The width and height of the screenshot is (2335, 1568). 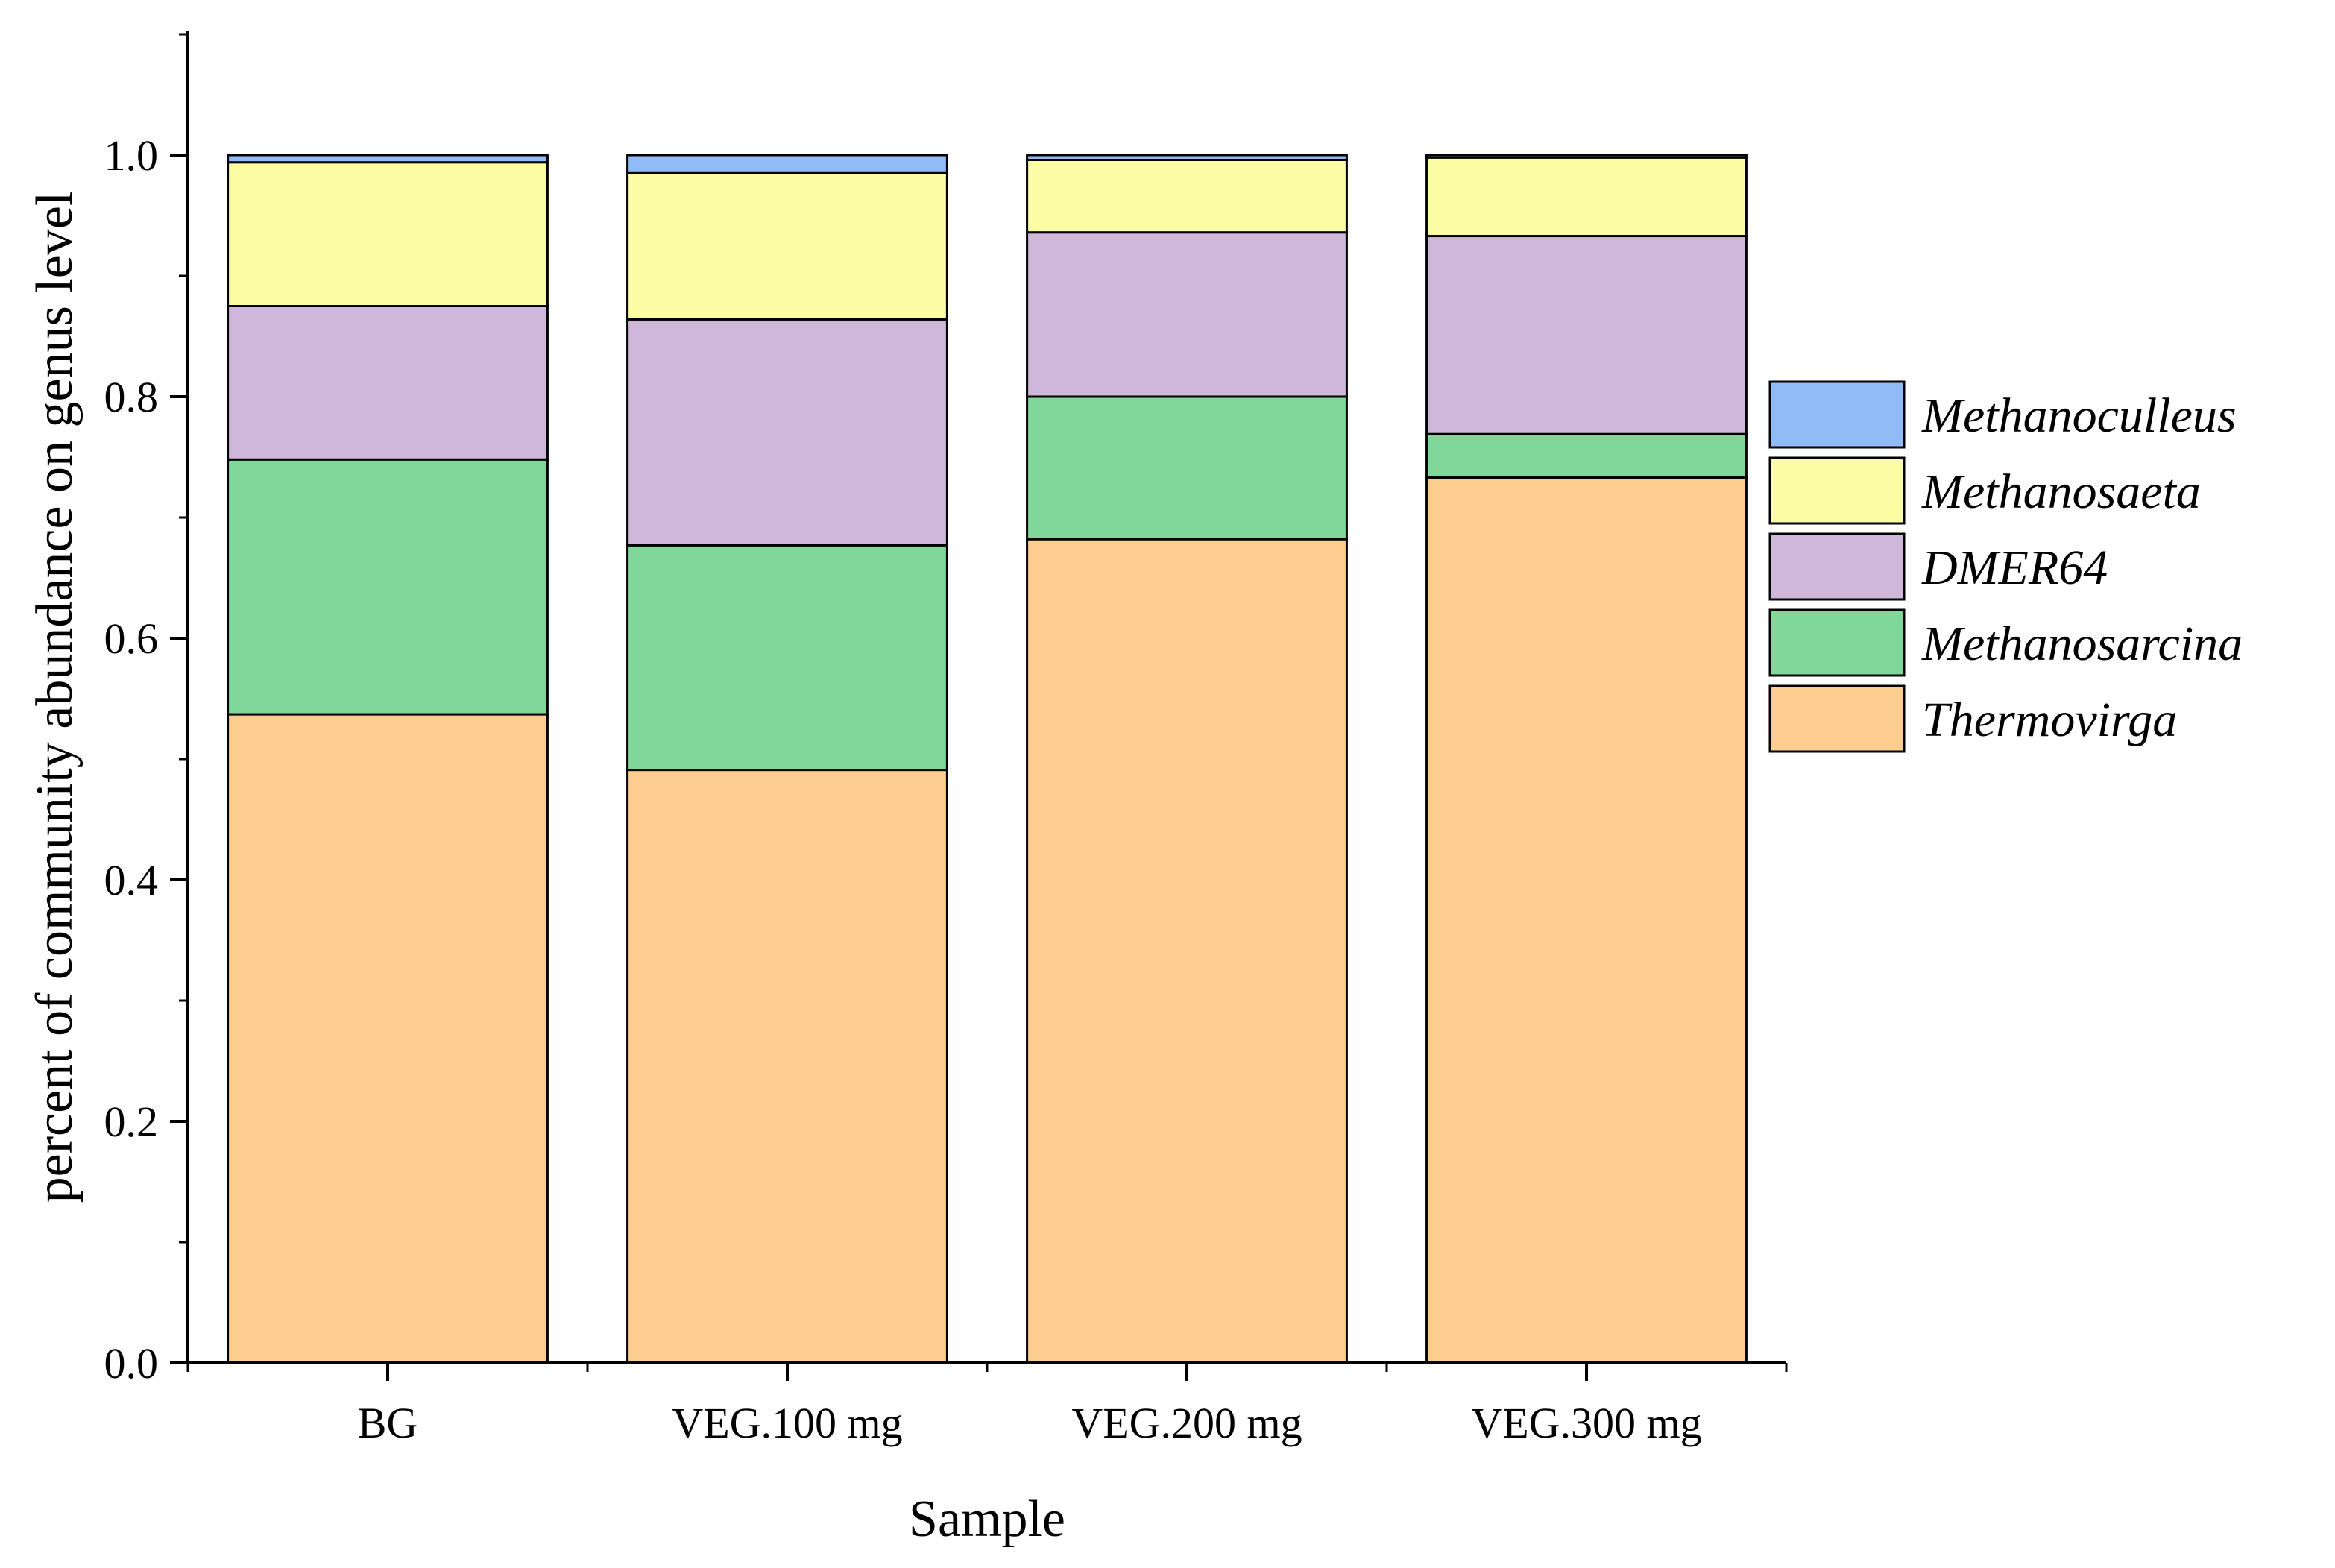 I want to click on legend-swatch-methanosarcina, so click(x=1837, y=642).